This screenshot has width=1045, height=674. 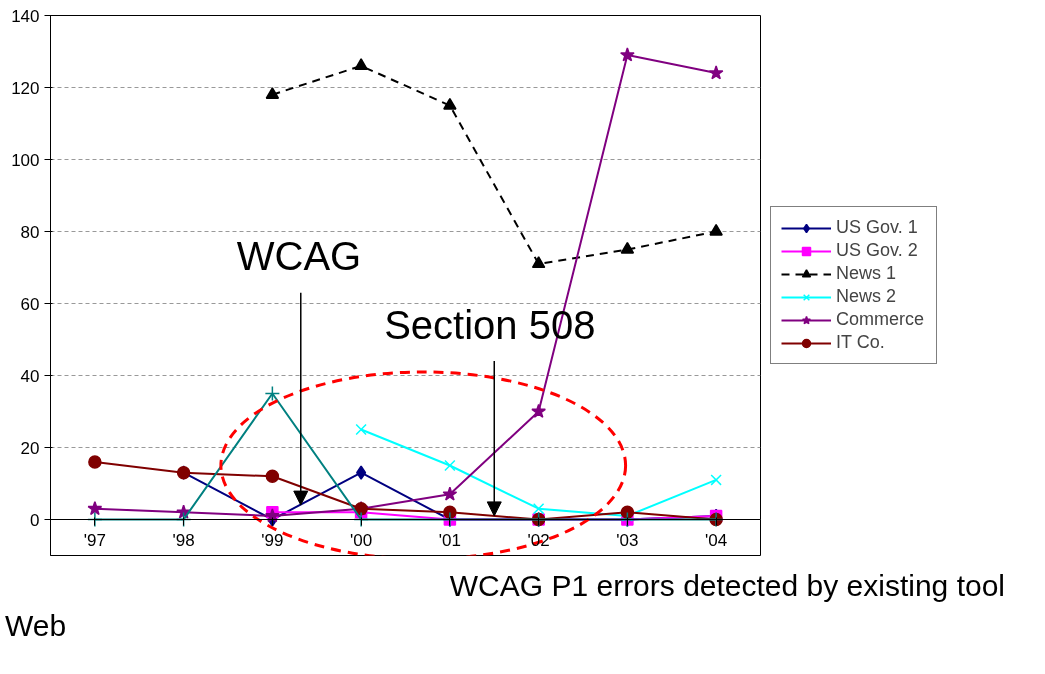 What do you see at coordinates (30, 304) in the screenshot?
I see `y-tick-label: 60` at bounding box center [30, 304].